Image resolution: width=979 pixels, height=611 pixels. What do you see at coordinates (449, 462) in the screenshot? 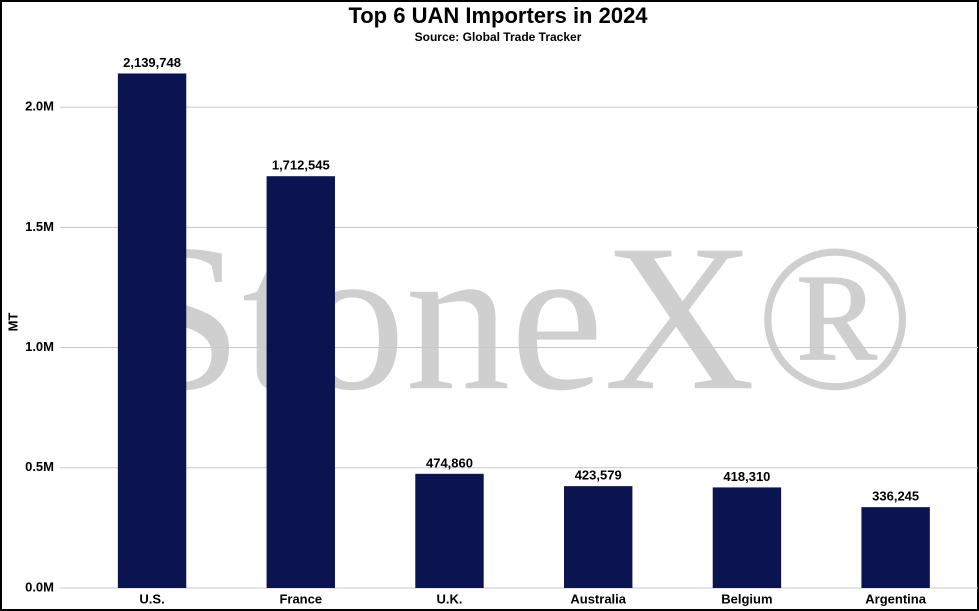
I see `value-label: 474,860` at bounding box center [449, 462].